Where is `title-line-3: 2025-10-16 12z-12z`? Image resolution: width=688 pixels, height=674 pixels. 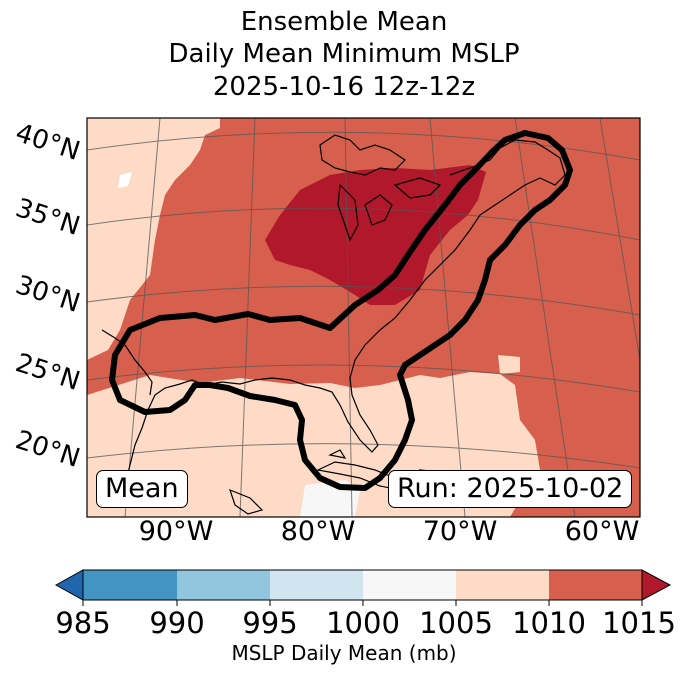 title-line-3: 2025-10-16 12z-12z is located at coordinates (344, 87).